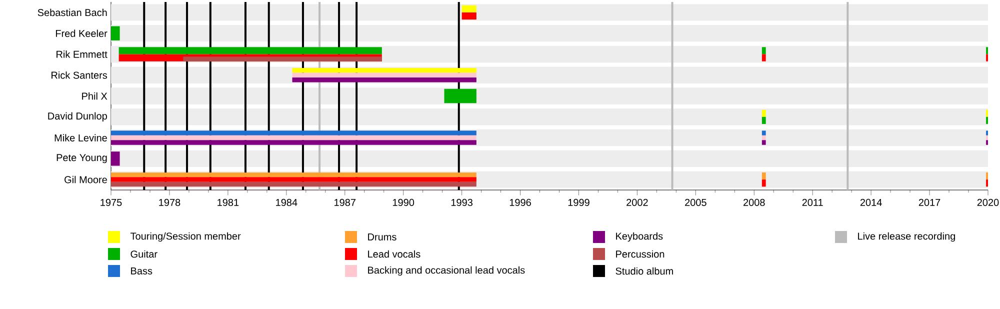 Image resolution: width=1000 pixels, height=309 pixels. What do you see at coordinates (81, 159) in the screenshot?
I see `y-tick-label: Pete Young` at bounding box center [81, 159].